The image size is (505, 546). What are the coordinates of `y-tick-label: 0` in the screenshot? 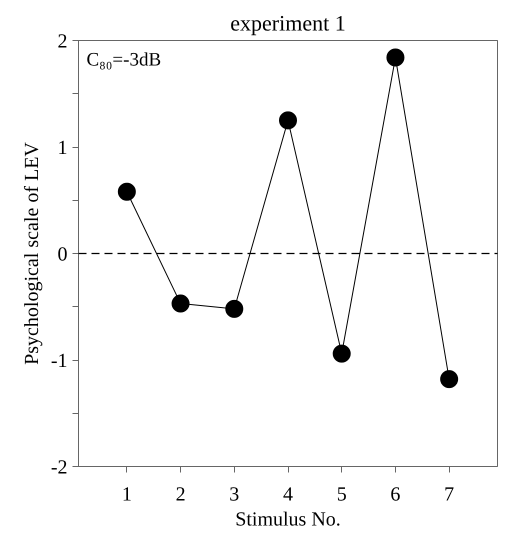 It's located at (63, 255).